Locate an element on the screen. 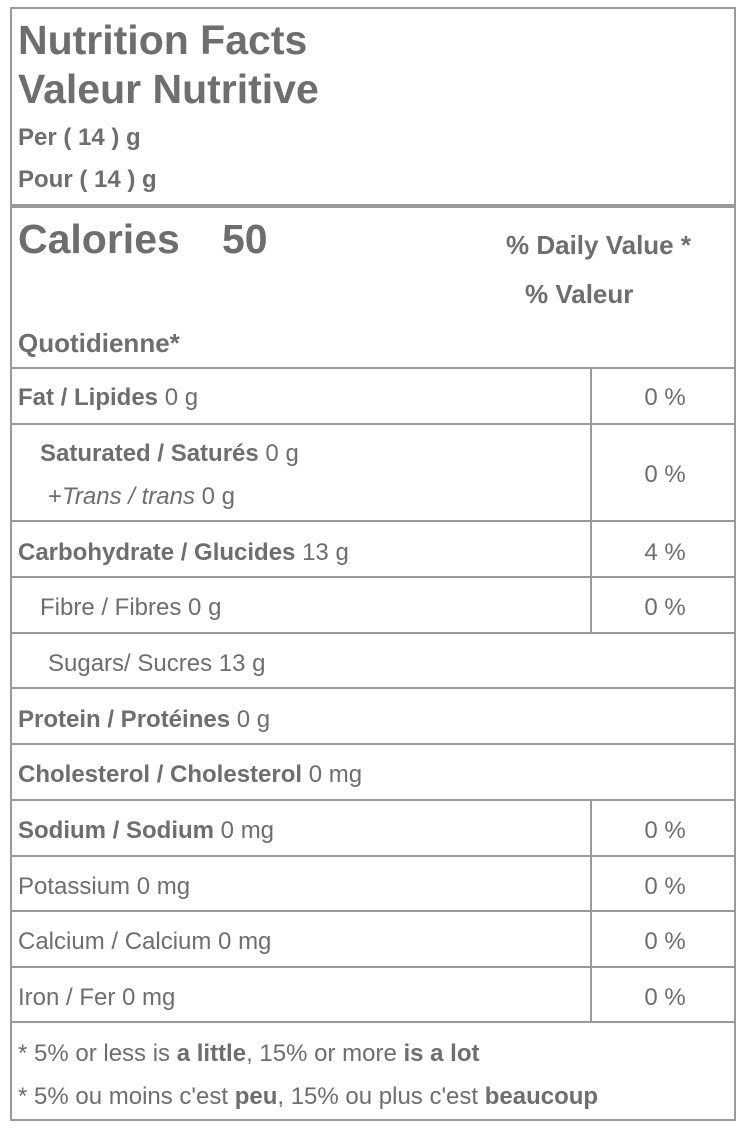  fibre-label: Fibre / Fibres is located at coordinates (111, 607).